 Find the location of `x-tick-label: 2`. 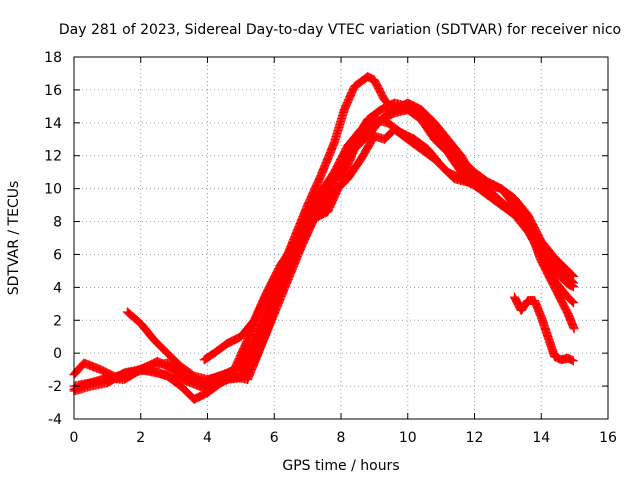

x-tick-label: 2 is located at coordinates (140, 438).